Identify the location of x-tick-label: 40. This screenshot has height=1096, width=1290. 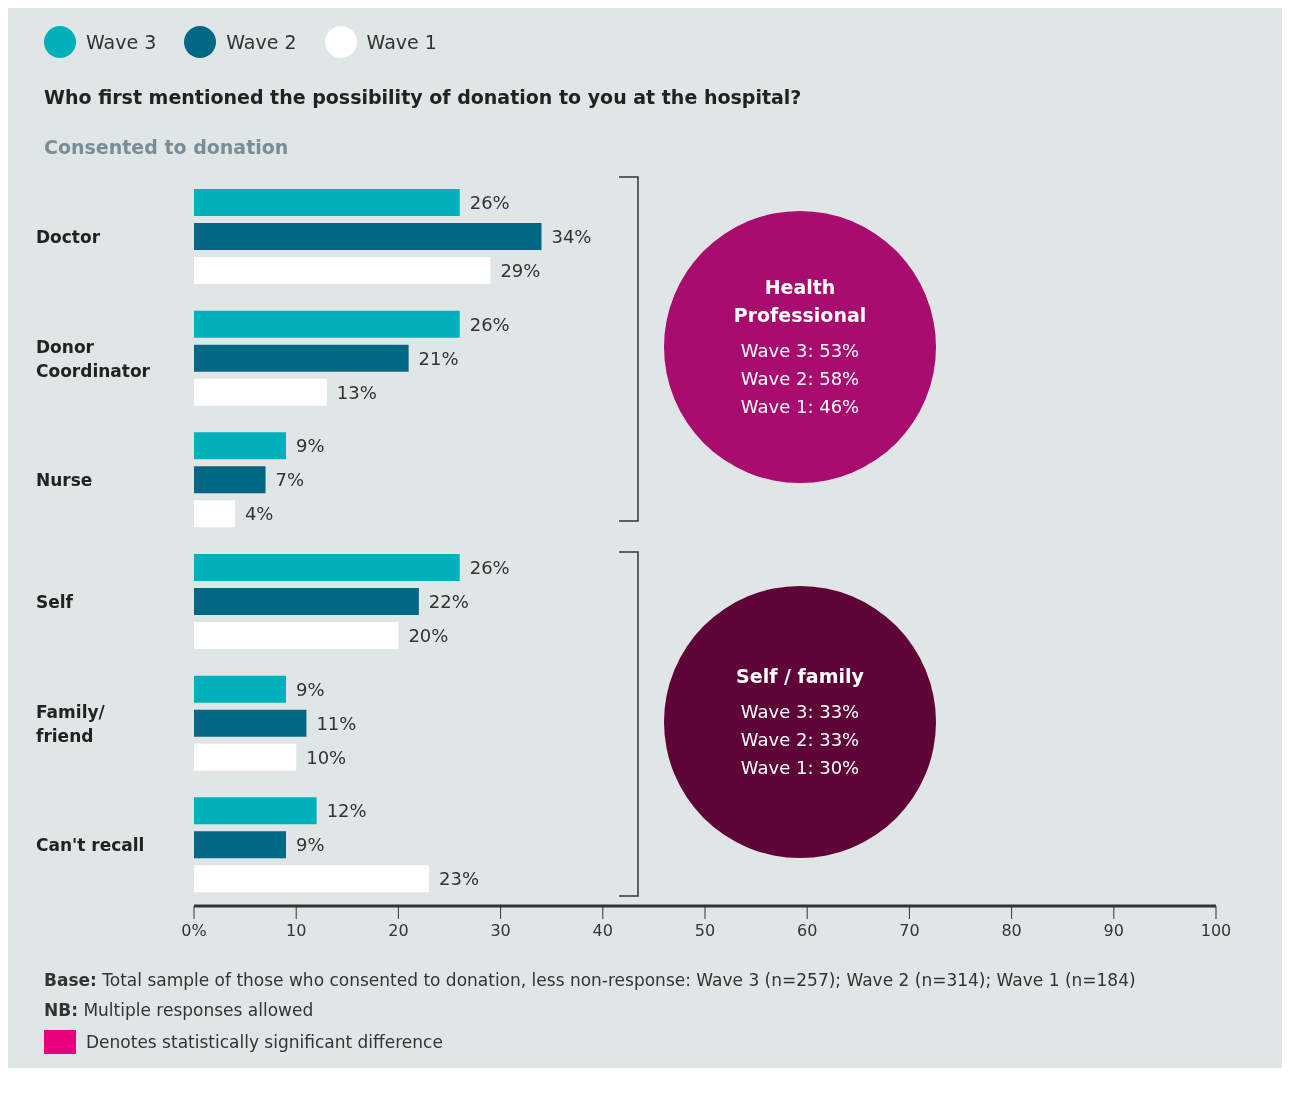
(602, 930).